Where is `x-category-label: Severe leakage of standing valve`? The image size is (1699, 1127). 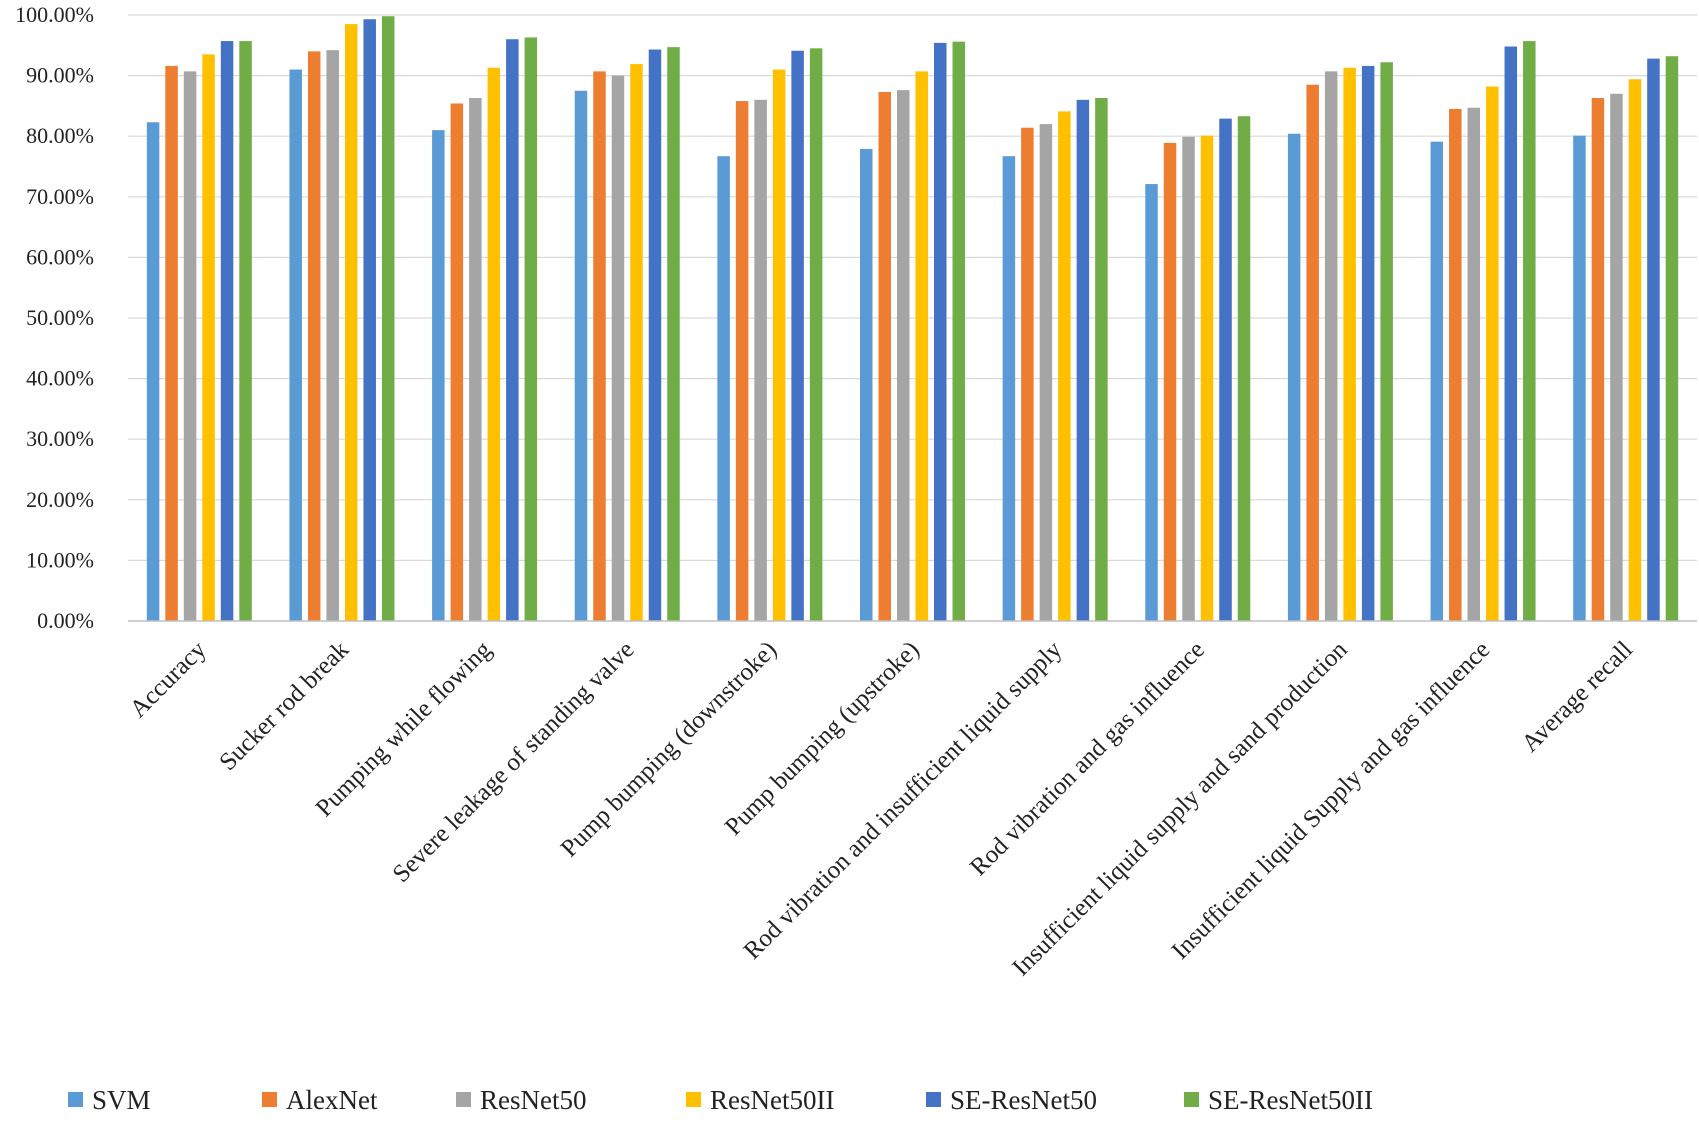 x-category-label: Severe leakage of standing valve is located at coordinates (514, 762).